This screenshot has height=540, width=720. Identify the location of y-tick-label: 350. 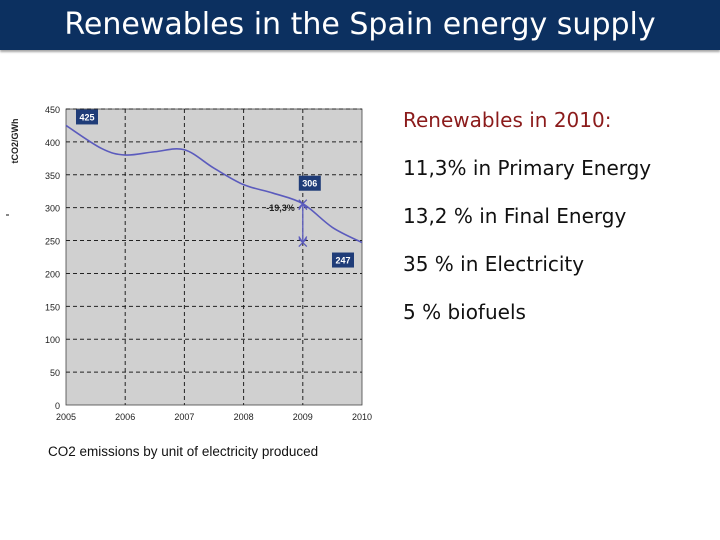
(52, 176).